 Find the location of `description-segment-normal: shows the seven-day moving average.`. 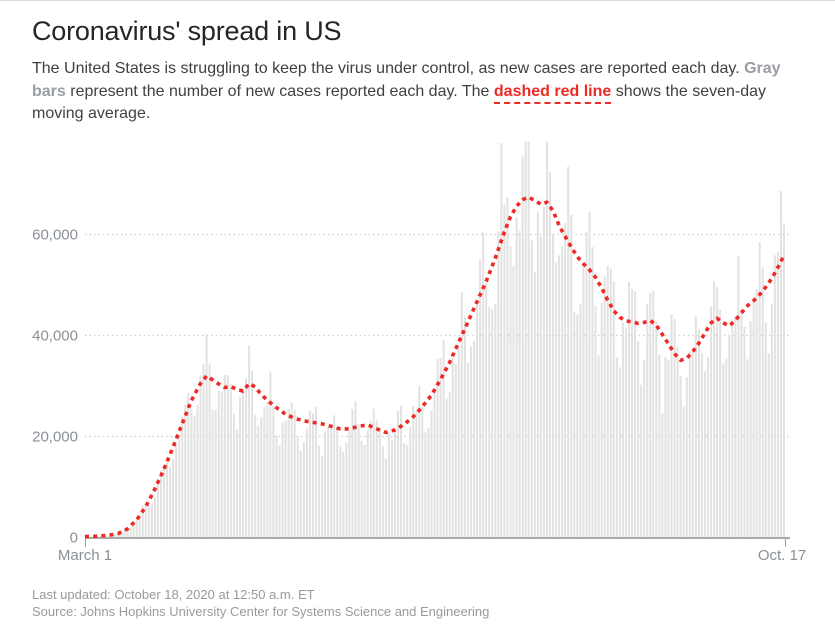

description-segment-normal: shows the seven-day moving average. is located at coordinates (399, 102).